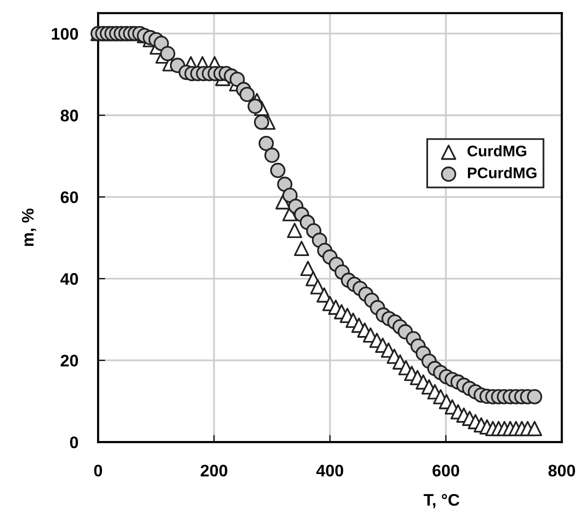  I want to click on x-axis-title: T, °C, so click(442, 501).